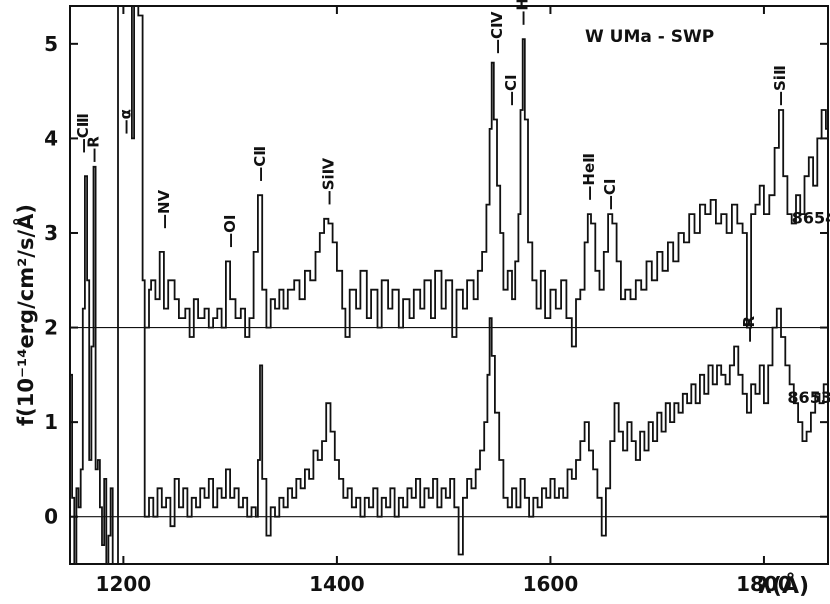  I want to click on line-id-label: —HeⅡ, so click(589, 177).